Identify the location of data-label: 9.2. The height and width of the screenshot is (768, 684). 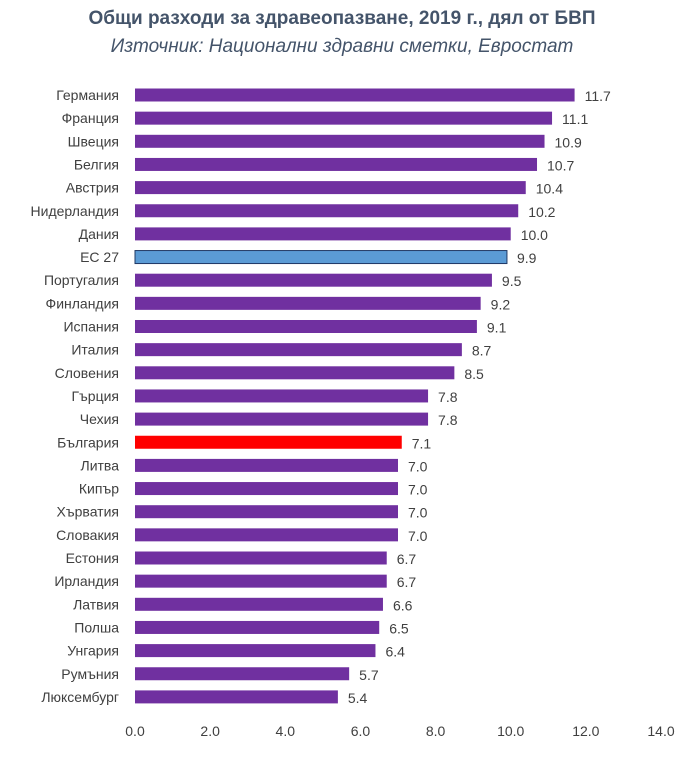
(501, 304).